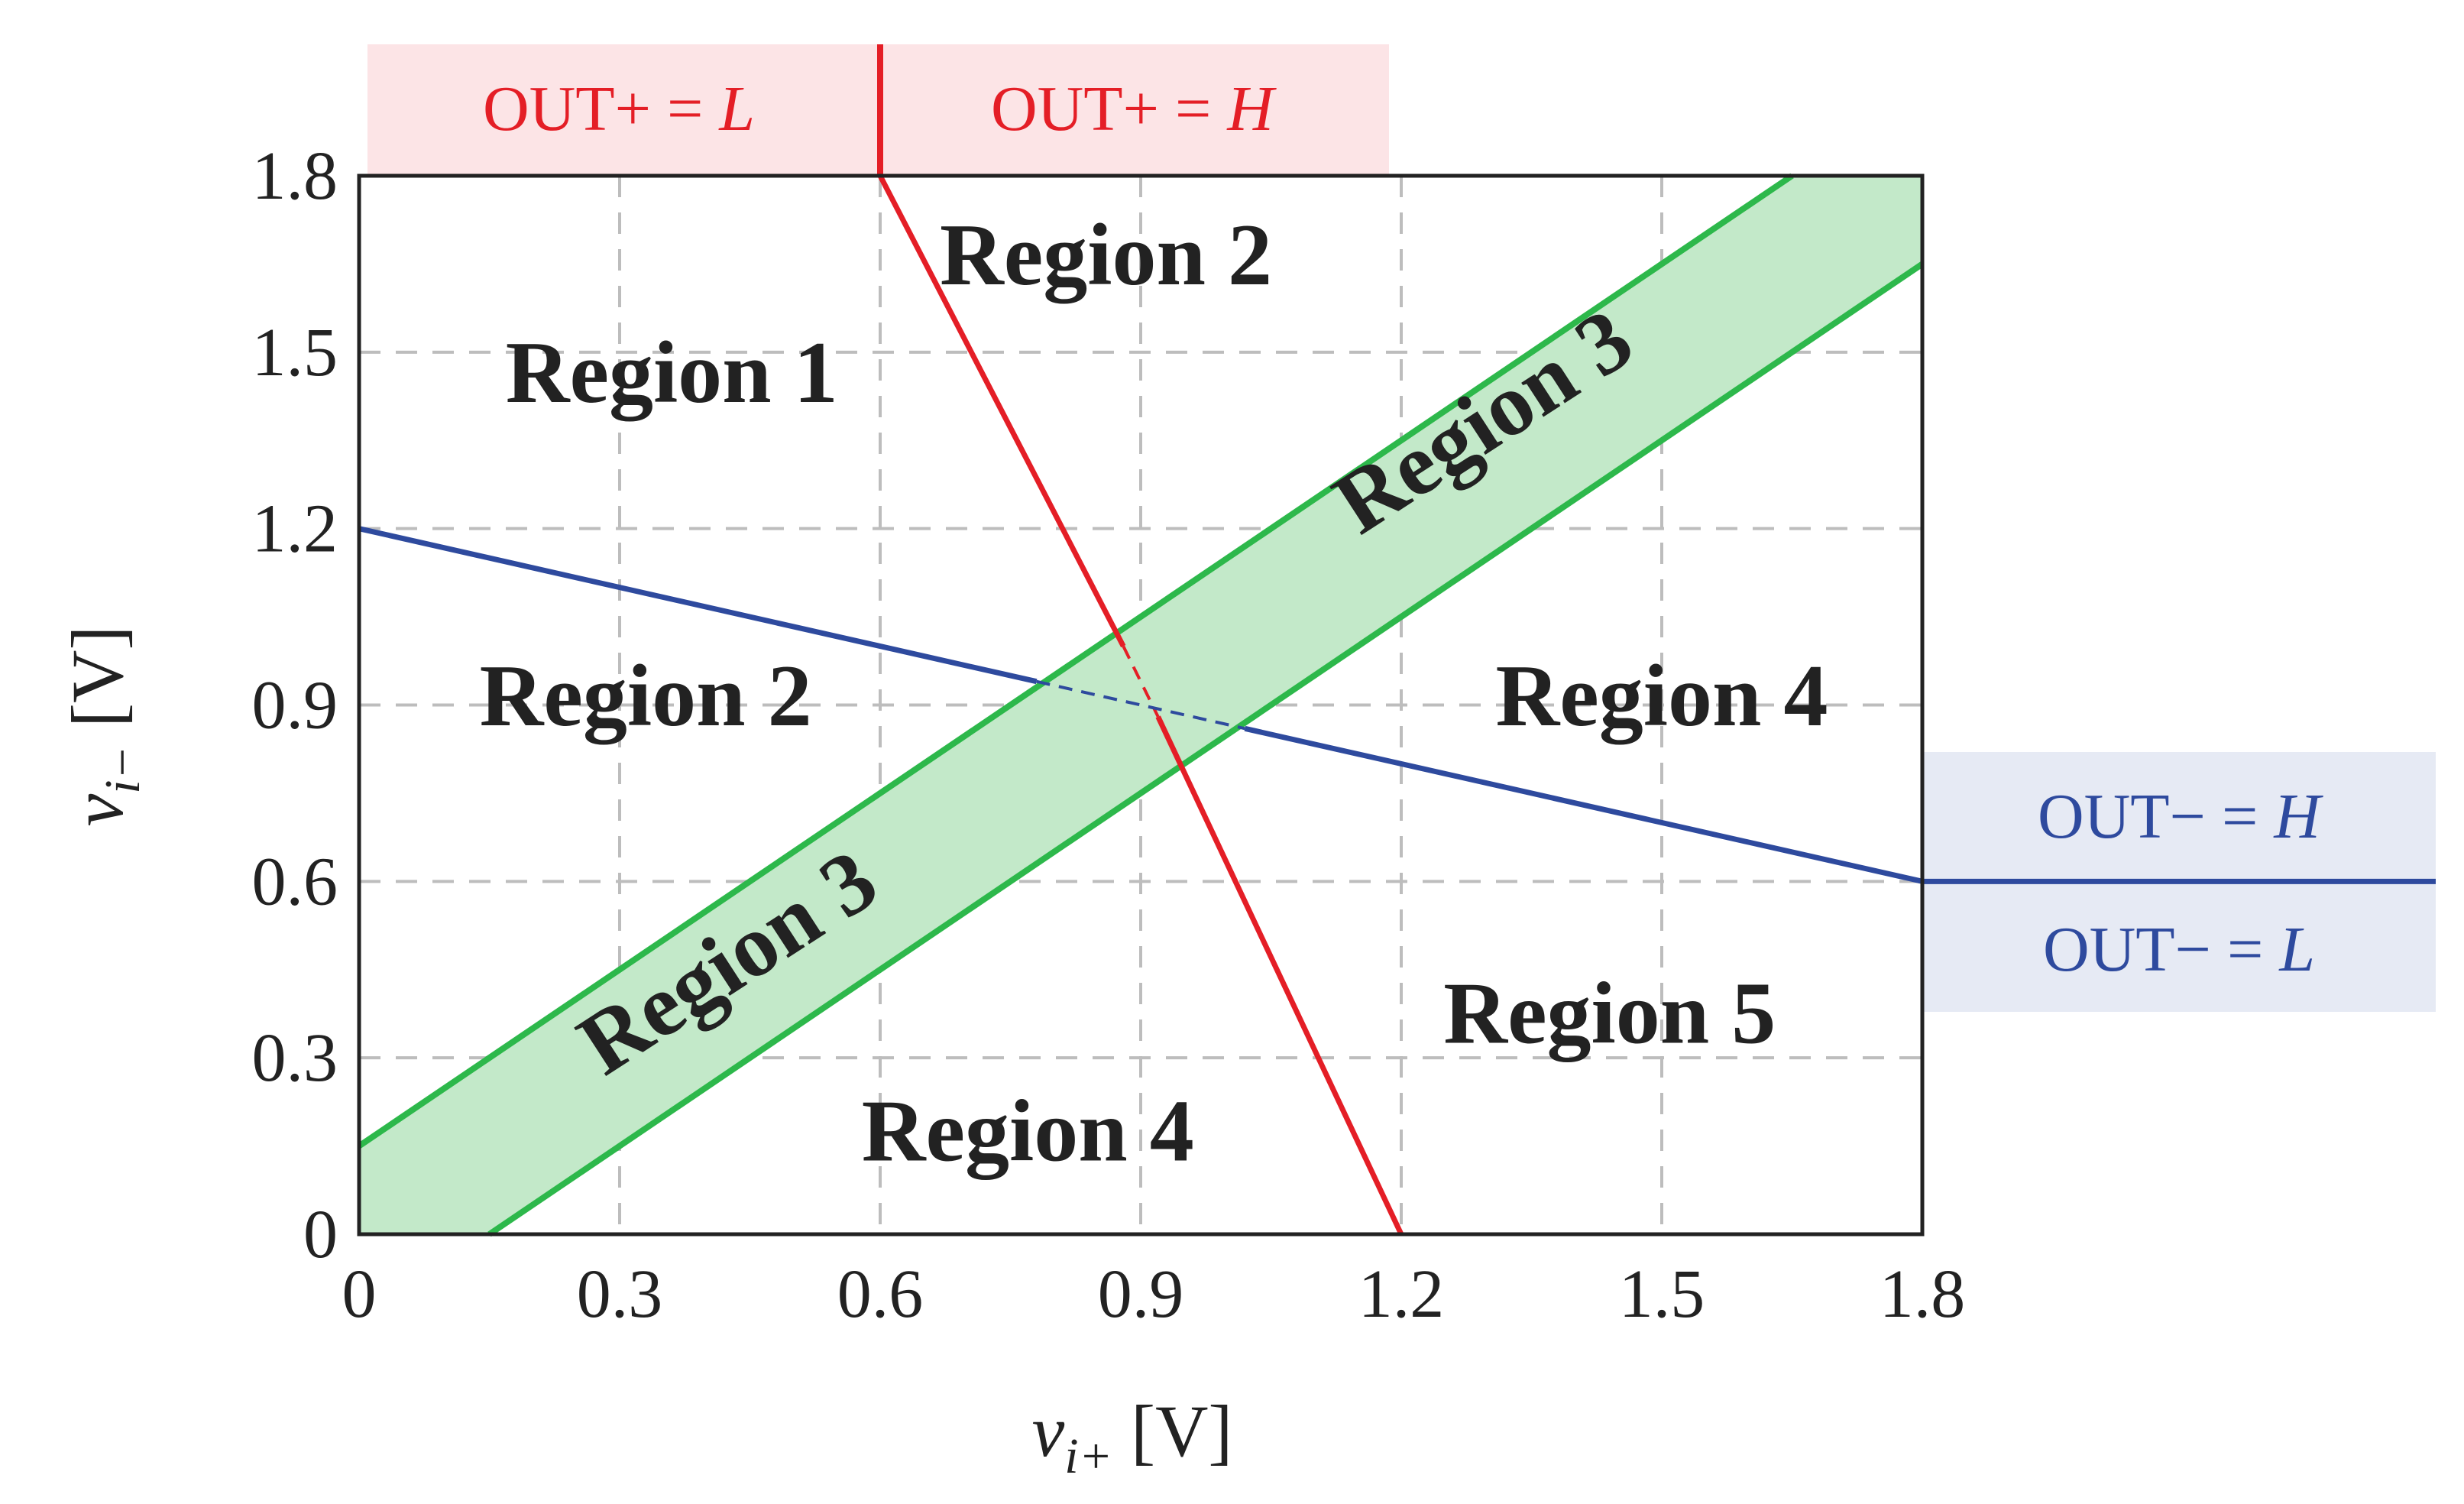 This screenshot has height=1504, width=2464. Describe the element at coordinates (295, 529) in the screenshot. I see `y-tick-label-4: 1.2` at that location.